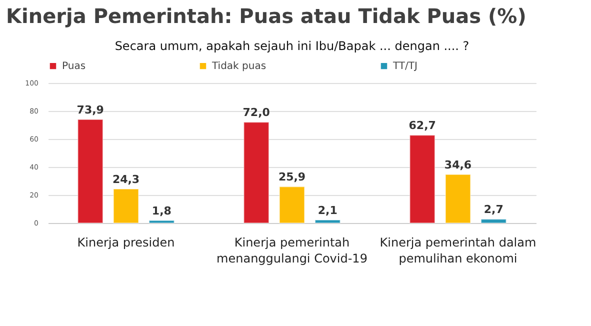  I want to click on legend-label: Tidak puas, so click(238, 66).